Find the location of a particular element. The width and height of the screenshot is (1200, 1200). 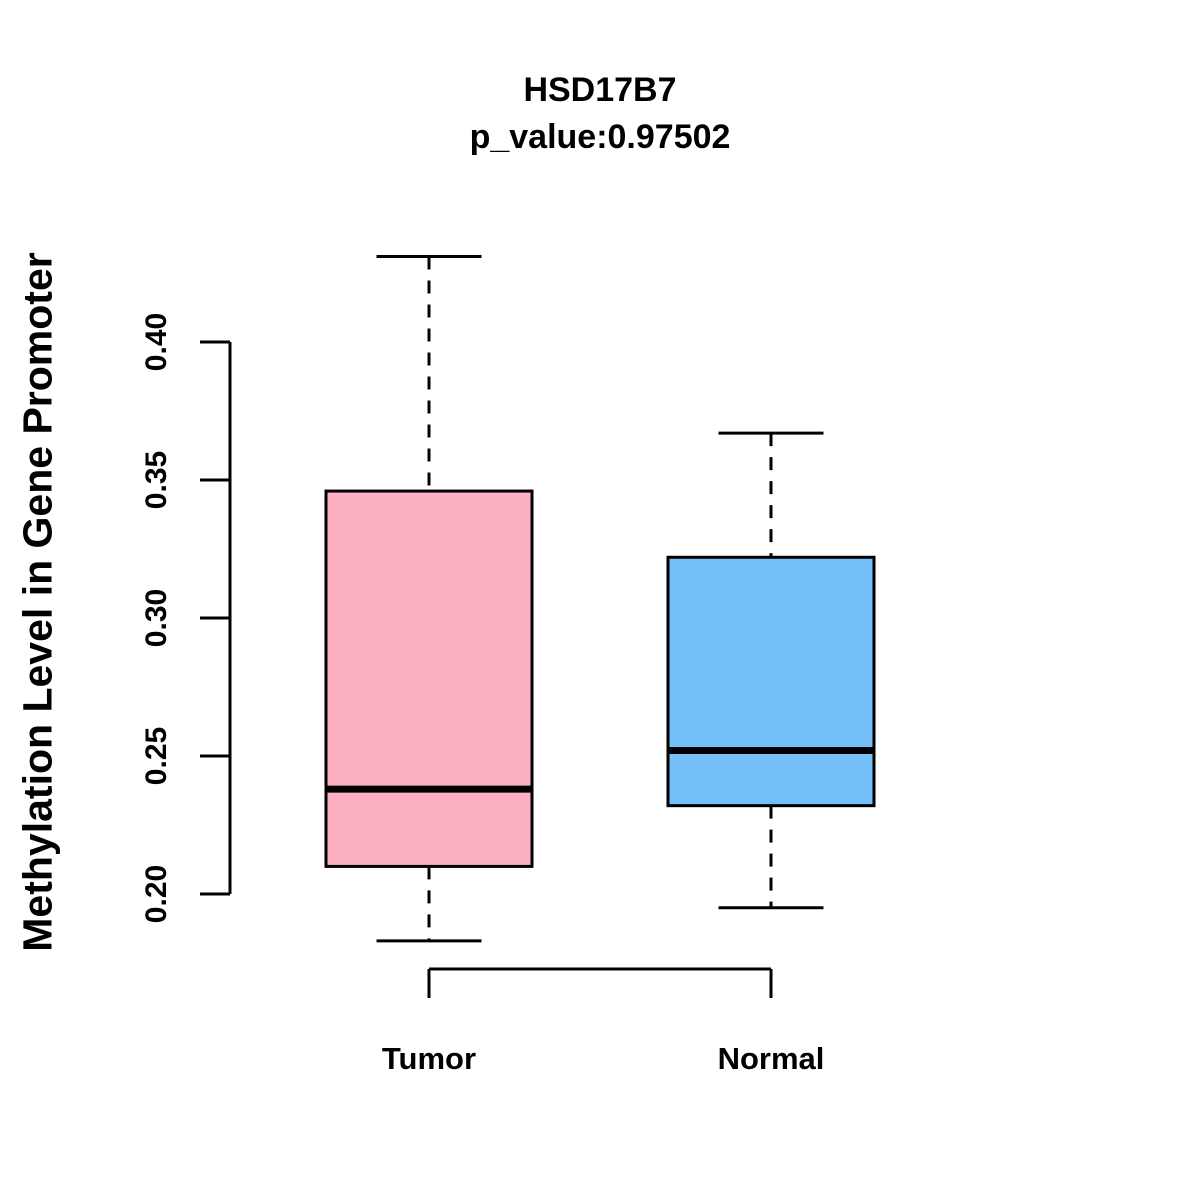

y-tick-label: 0.25 is located at coordinates (156, 756).